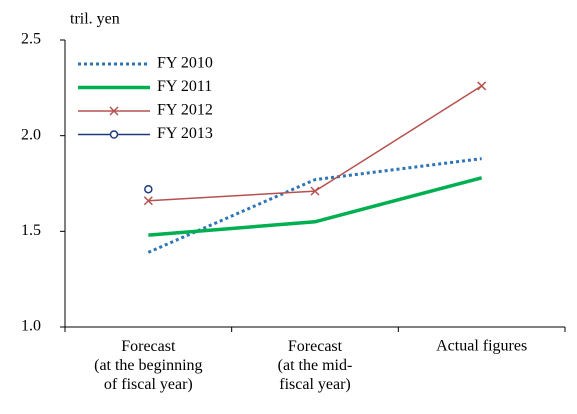  Describe the element at coordinates (185, 63) in the screenshot. I see `legend-label: FY 2010` at that location.